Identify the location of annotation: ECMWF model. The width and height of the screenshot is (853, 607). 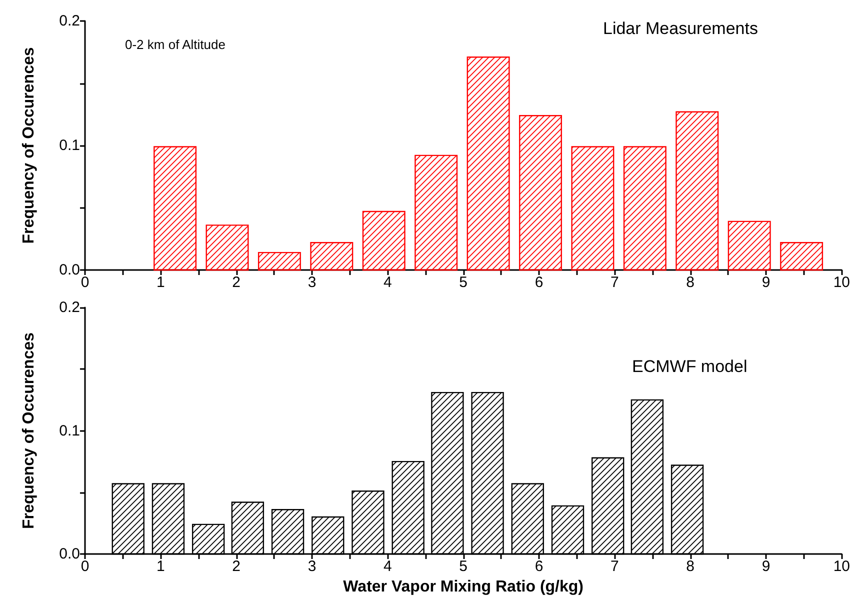
(690, 366).